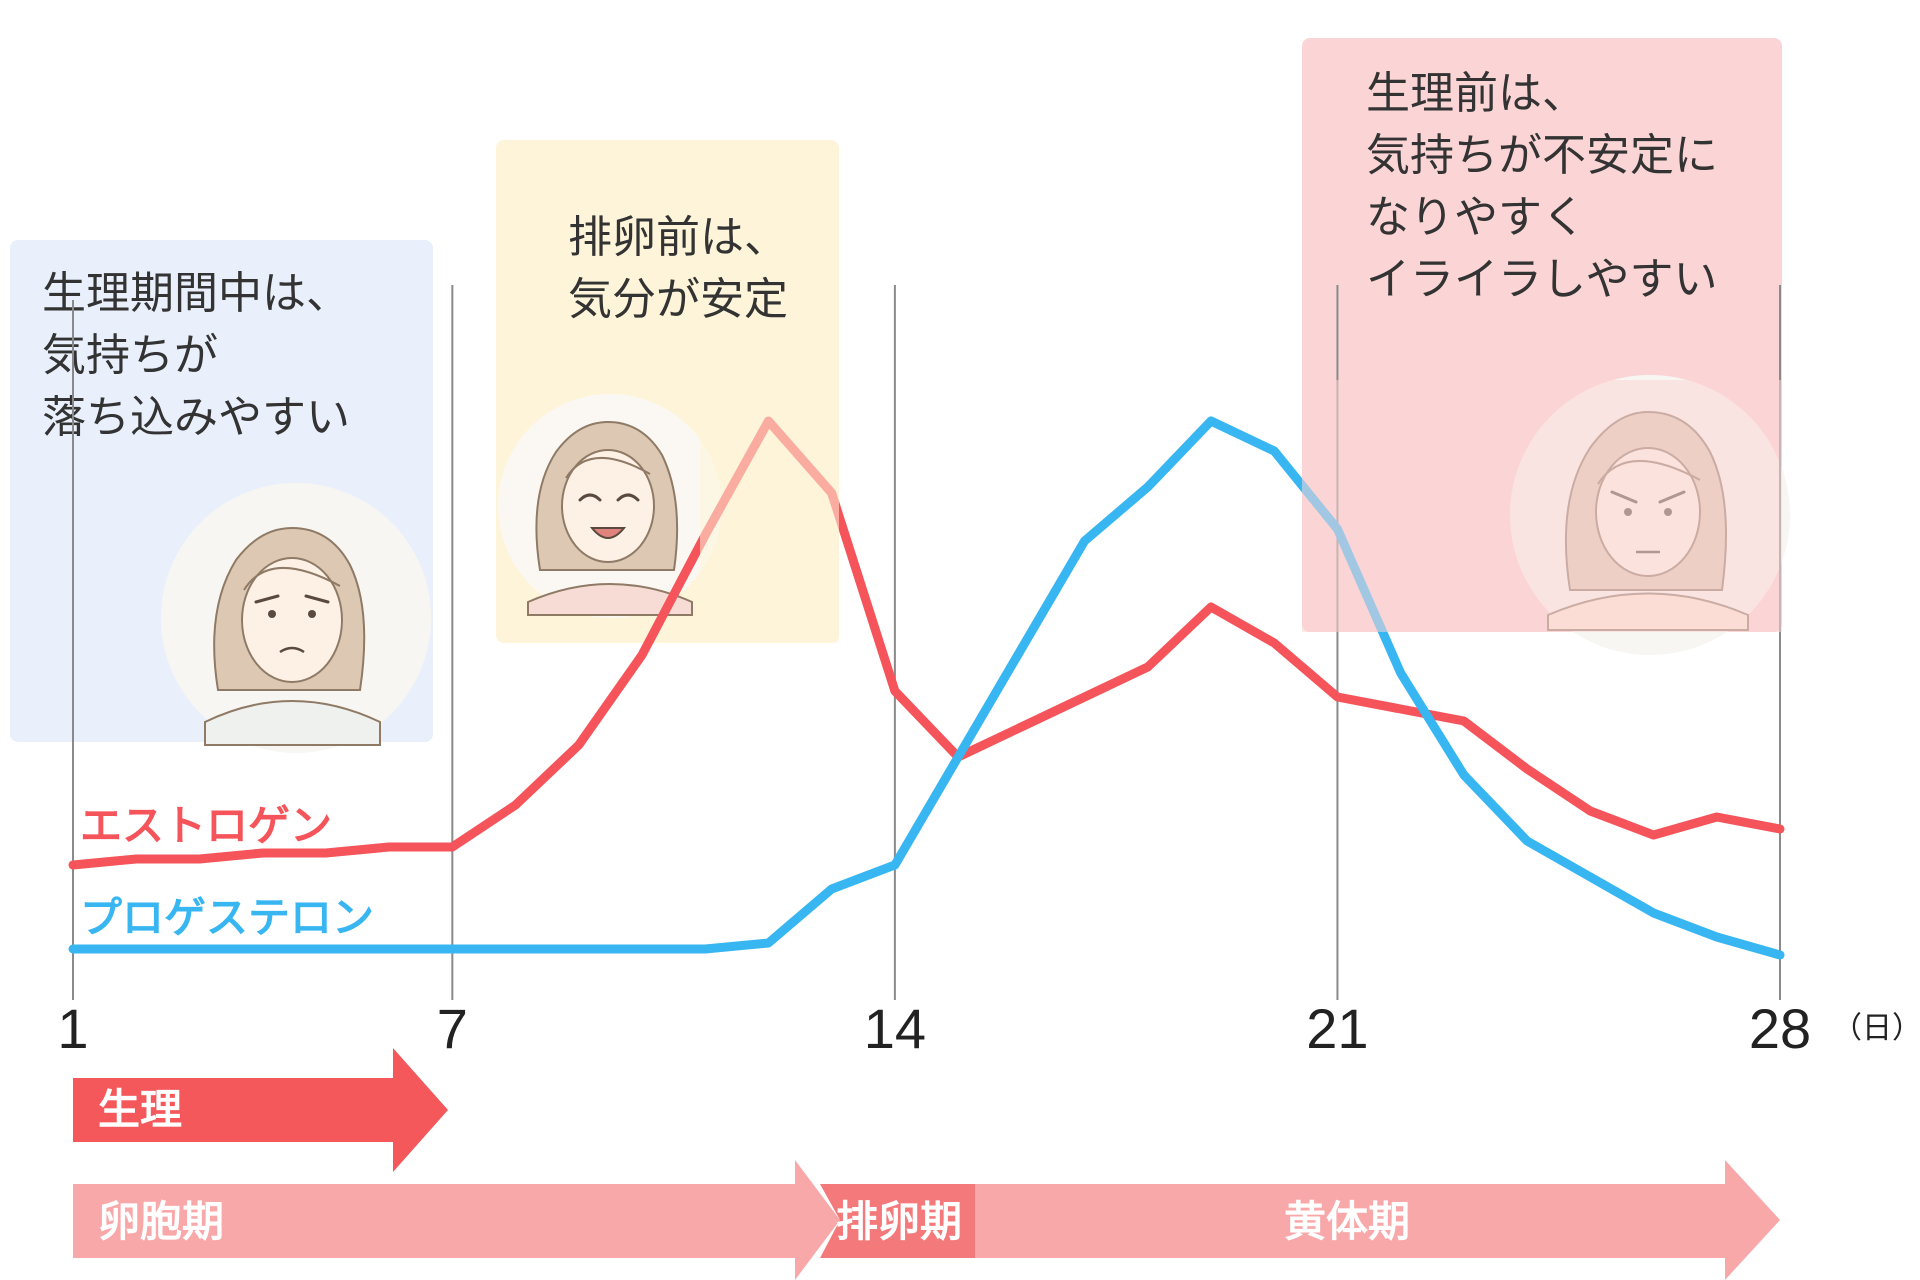 The width and height of the screenshot is (1920, 1280). I want to click on callout-menstruation-line-1: 生理期間中は、, so click(196, 293).